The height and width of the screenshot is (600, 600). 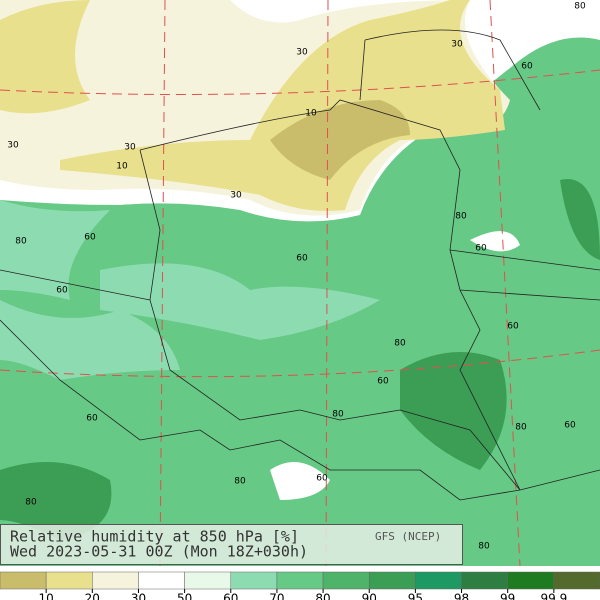 I want to click on colorbar: 10 20 30 50 60 70 80 90 95 98 99 99.9, so click(x=300, y=583).